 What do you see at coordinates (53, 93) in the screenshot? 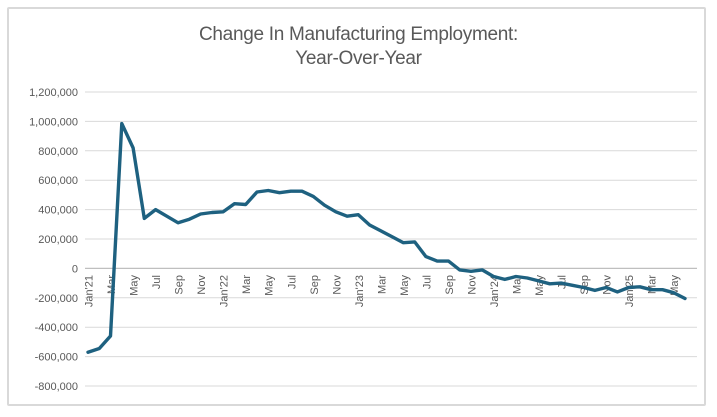
I see `y-tick-label: 1,200,000` at bounding box center [53, 93].